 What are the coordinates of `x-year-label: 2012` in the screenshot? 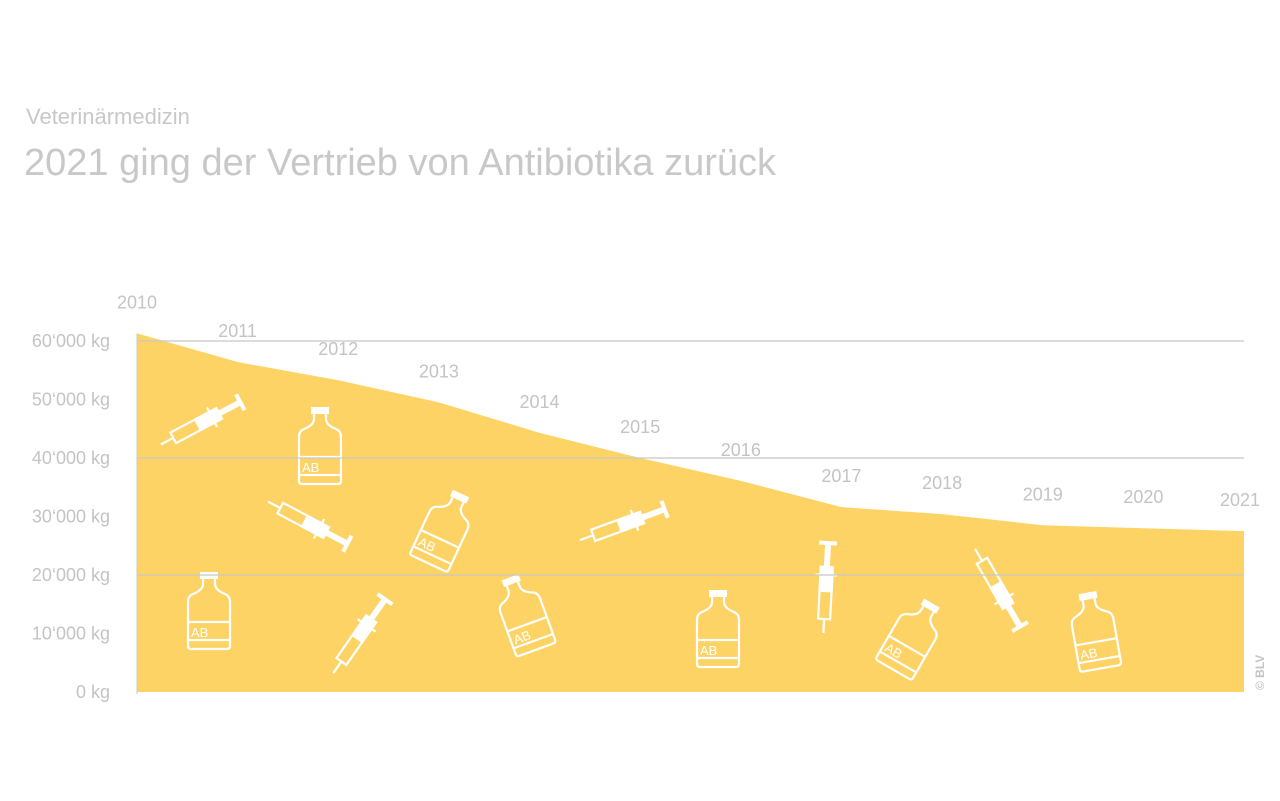 It's located at (338, 349).